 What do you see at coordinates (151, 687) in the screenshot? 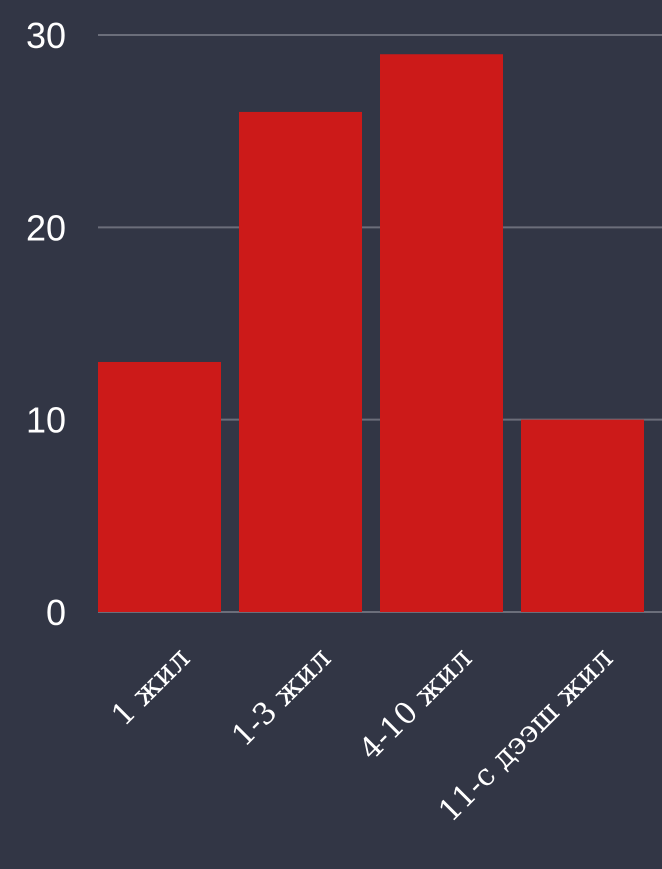
I see `x-category-label: 1 жил` at bounding box center [151, 687].